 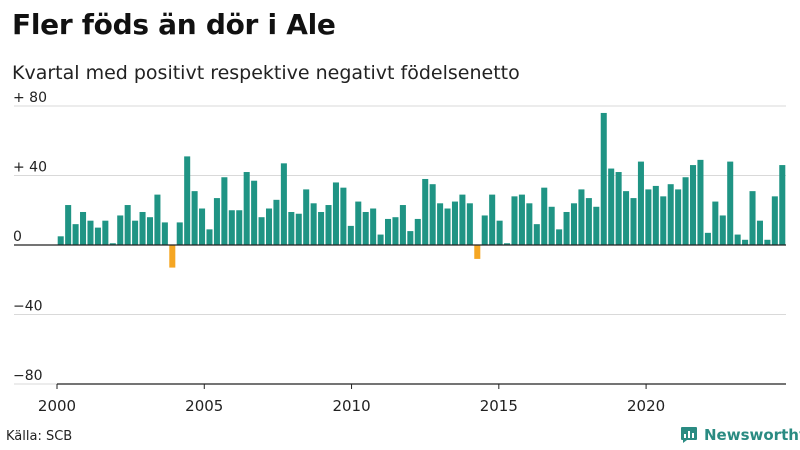 What do you see at coordinates (499, 406) in the screenshot?
I see `x-tick-label: 2015` at bounding box center [499, 406].